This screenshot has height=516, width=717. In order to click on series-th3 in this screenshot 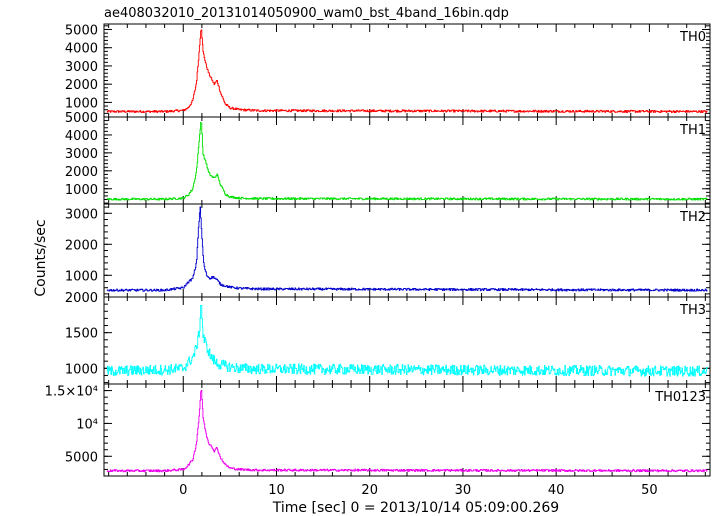, I will do `click(407, 340)`.